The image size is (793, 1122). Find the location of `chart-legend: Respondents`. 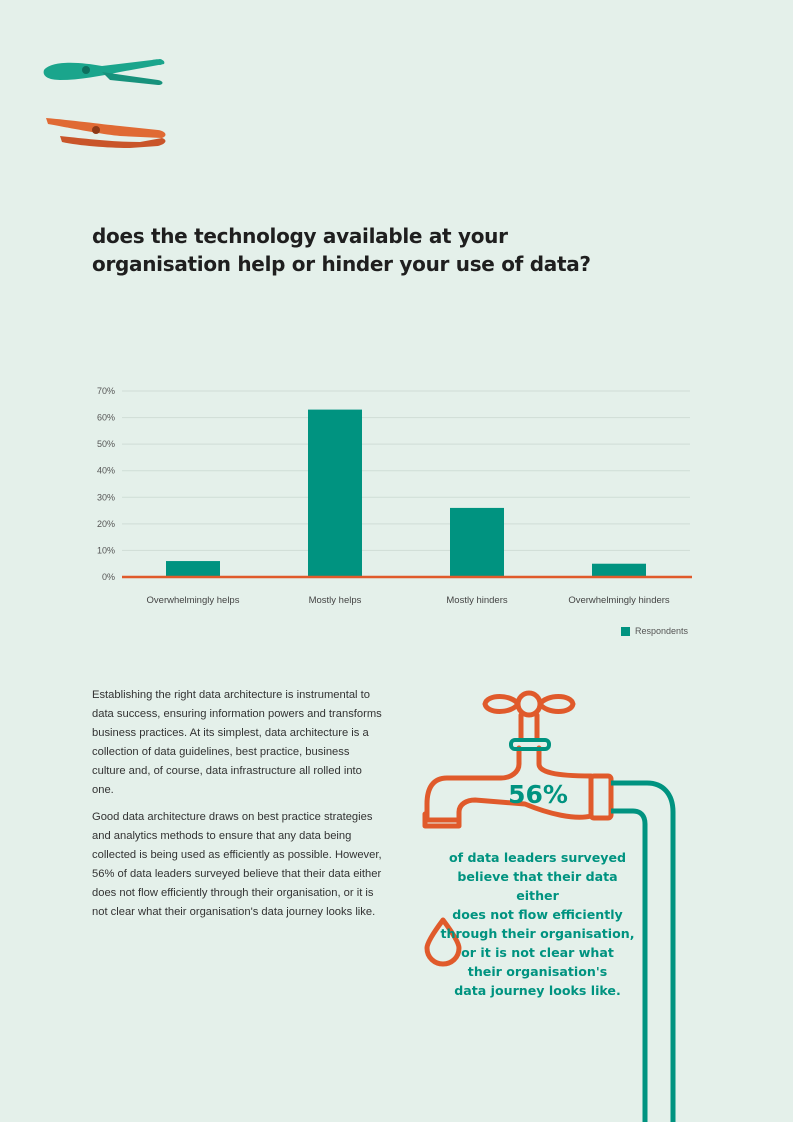

chart-legend: Respondents is located at coordinates (654, 631).